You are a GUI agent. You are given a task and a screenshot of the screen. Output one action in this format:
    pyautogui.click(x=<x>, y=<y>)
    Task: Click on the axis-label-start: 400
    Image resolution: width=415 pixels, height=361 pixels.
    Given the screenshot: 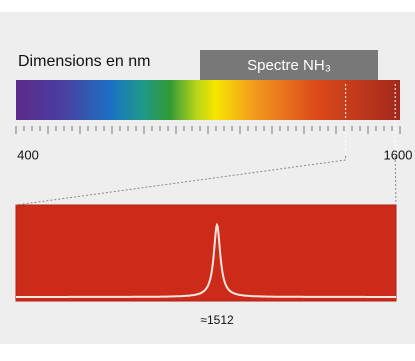 What is the action you would take?
    pyautogui.click(x=28, y=154)
    